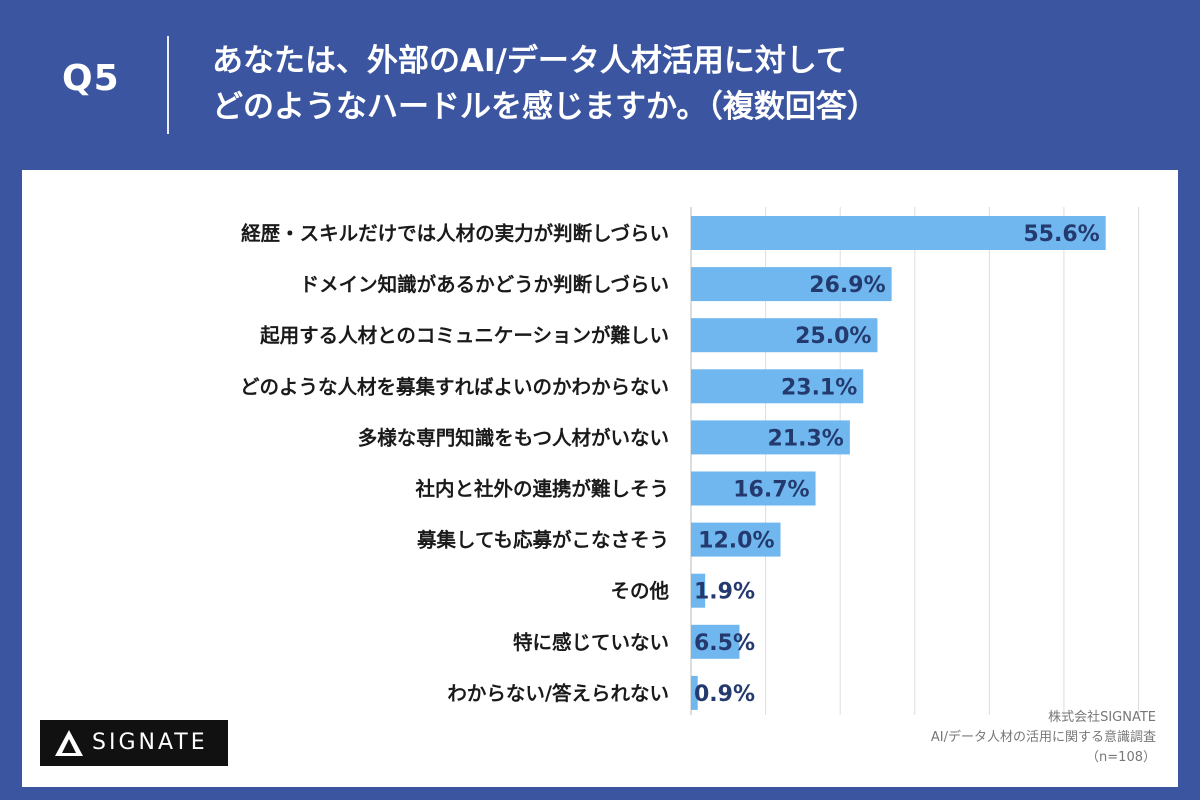 The image size is (1200, 800). Describe the element at coordinates (1121, 757) in the screenshot. I see `footer-sample: （n=108）` at that location.